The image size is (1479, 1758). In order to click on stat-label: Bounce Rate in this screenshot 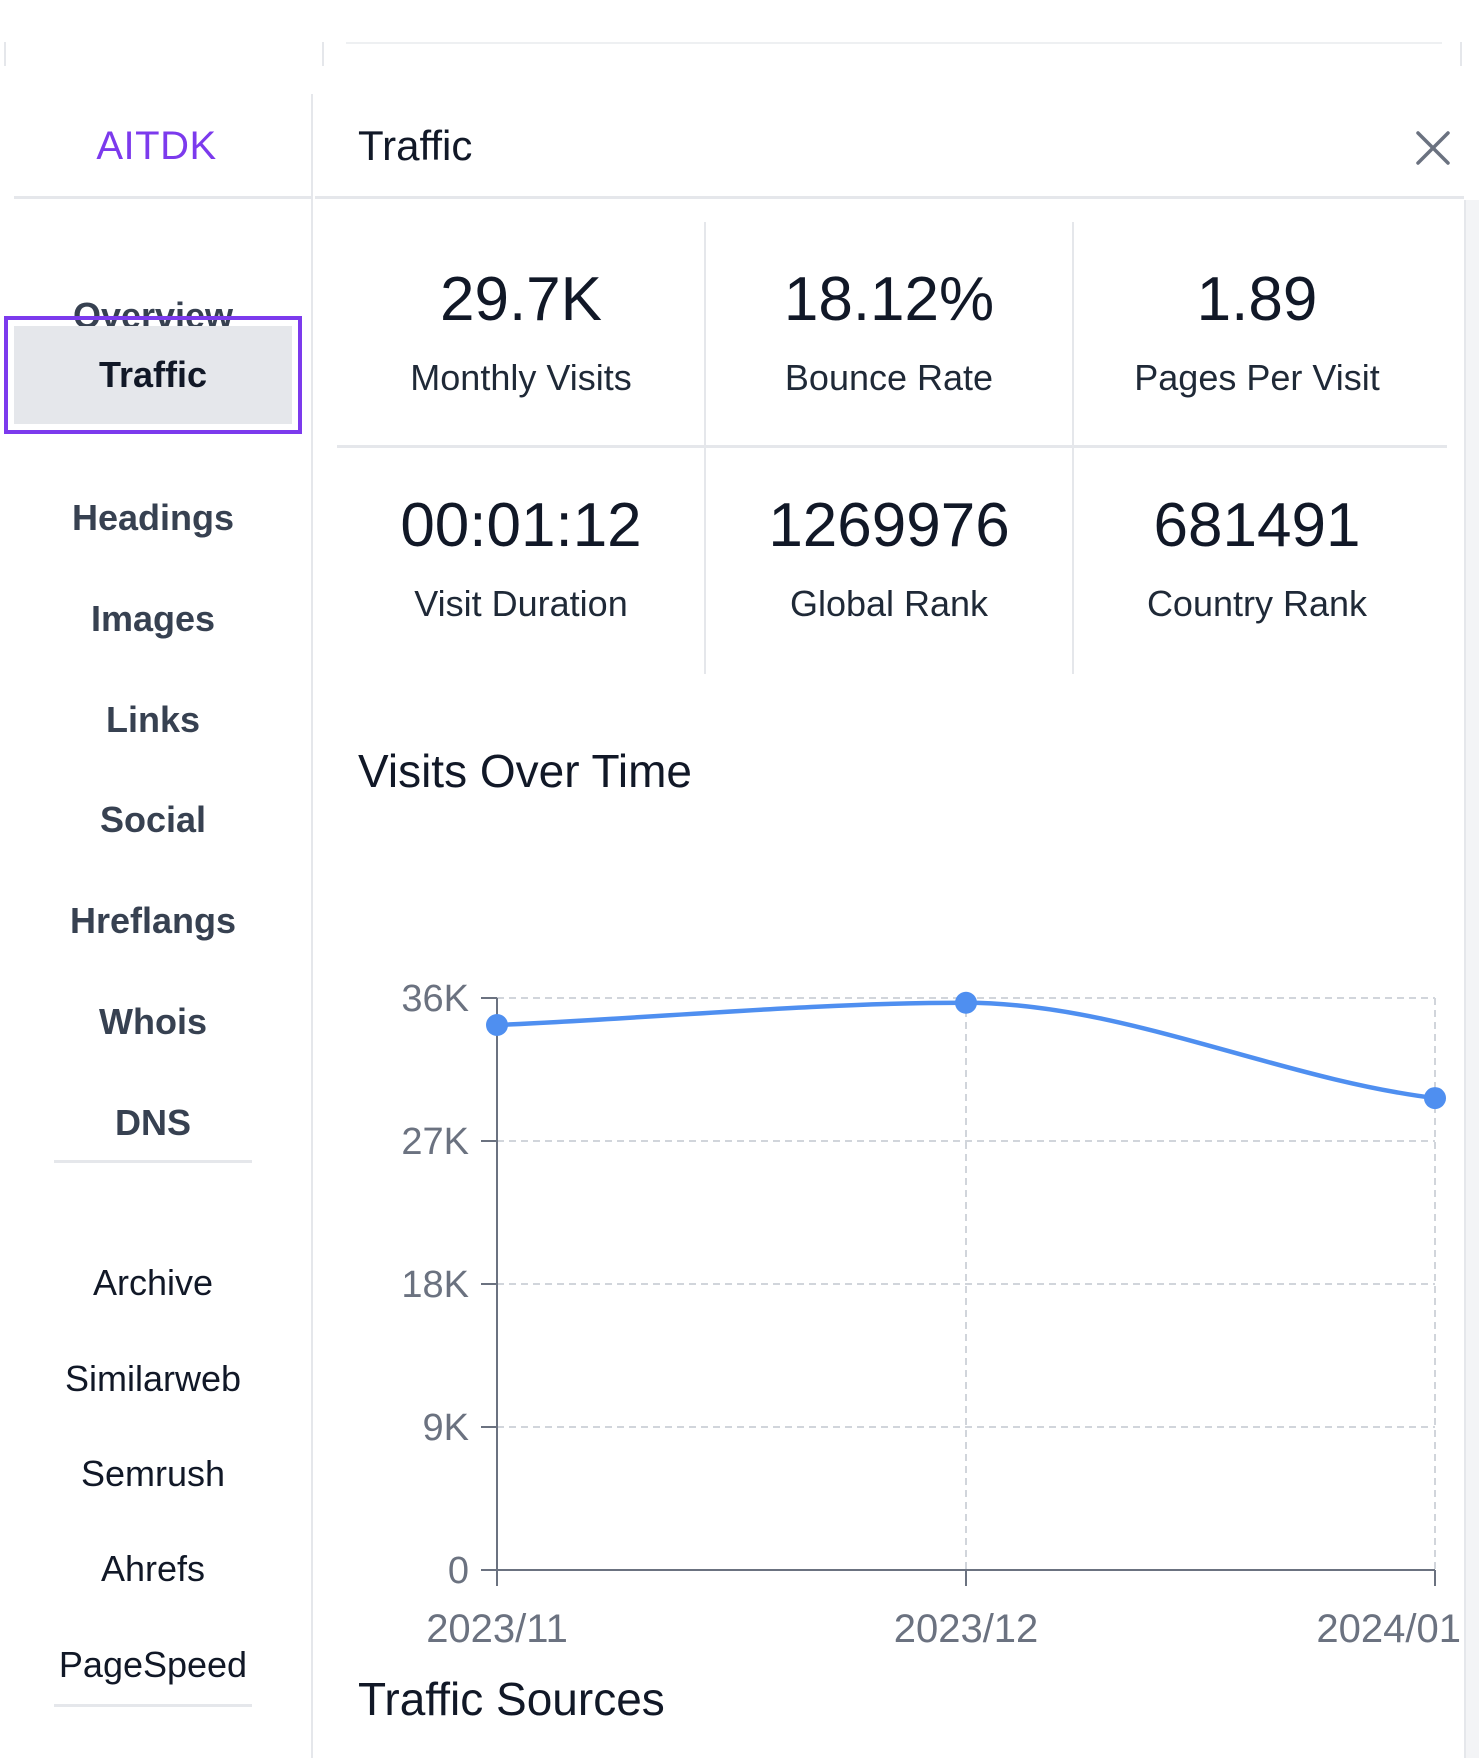, I will do `click(889, 377)`.